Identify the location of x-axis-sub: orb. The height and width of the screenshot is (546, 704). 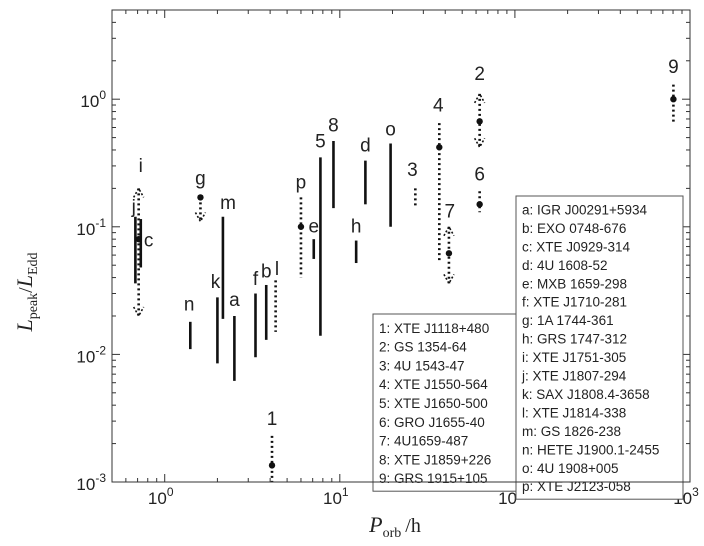
(392, 533).